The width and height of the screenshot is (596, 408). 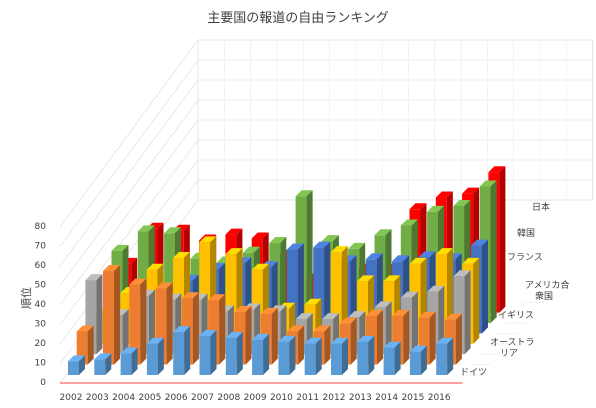 What do you see at coordinates (525, 257) in the screenshot?
I see `series-label: フランス` at bounding box center [525, 257].